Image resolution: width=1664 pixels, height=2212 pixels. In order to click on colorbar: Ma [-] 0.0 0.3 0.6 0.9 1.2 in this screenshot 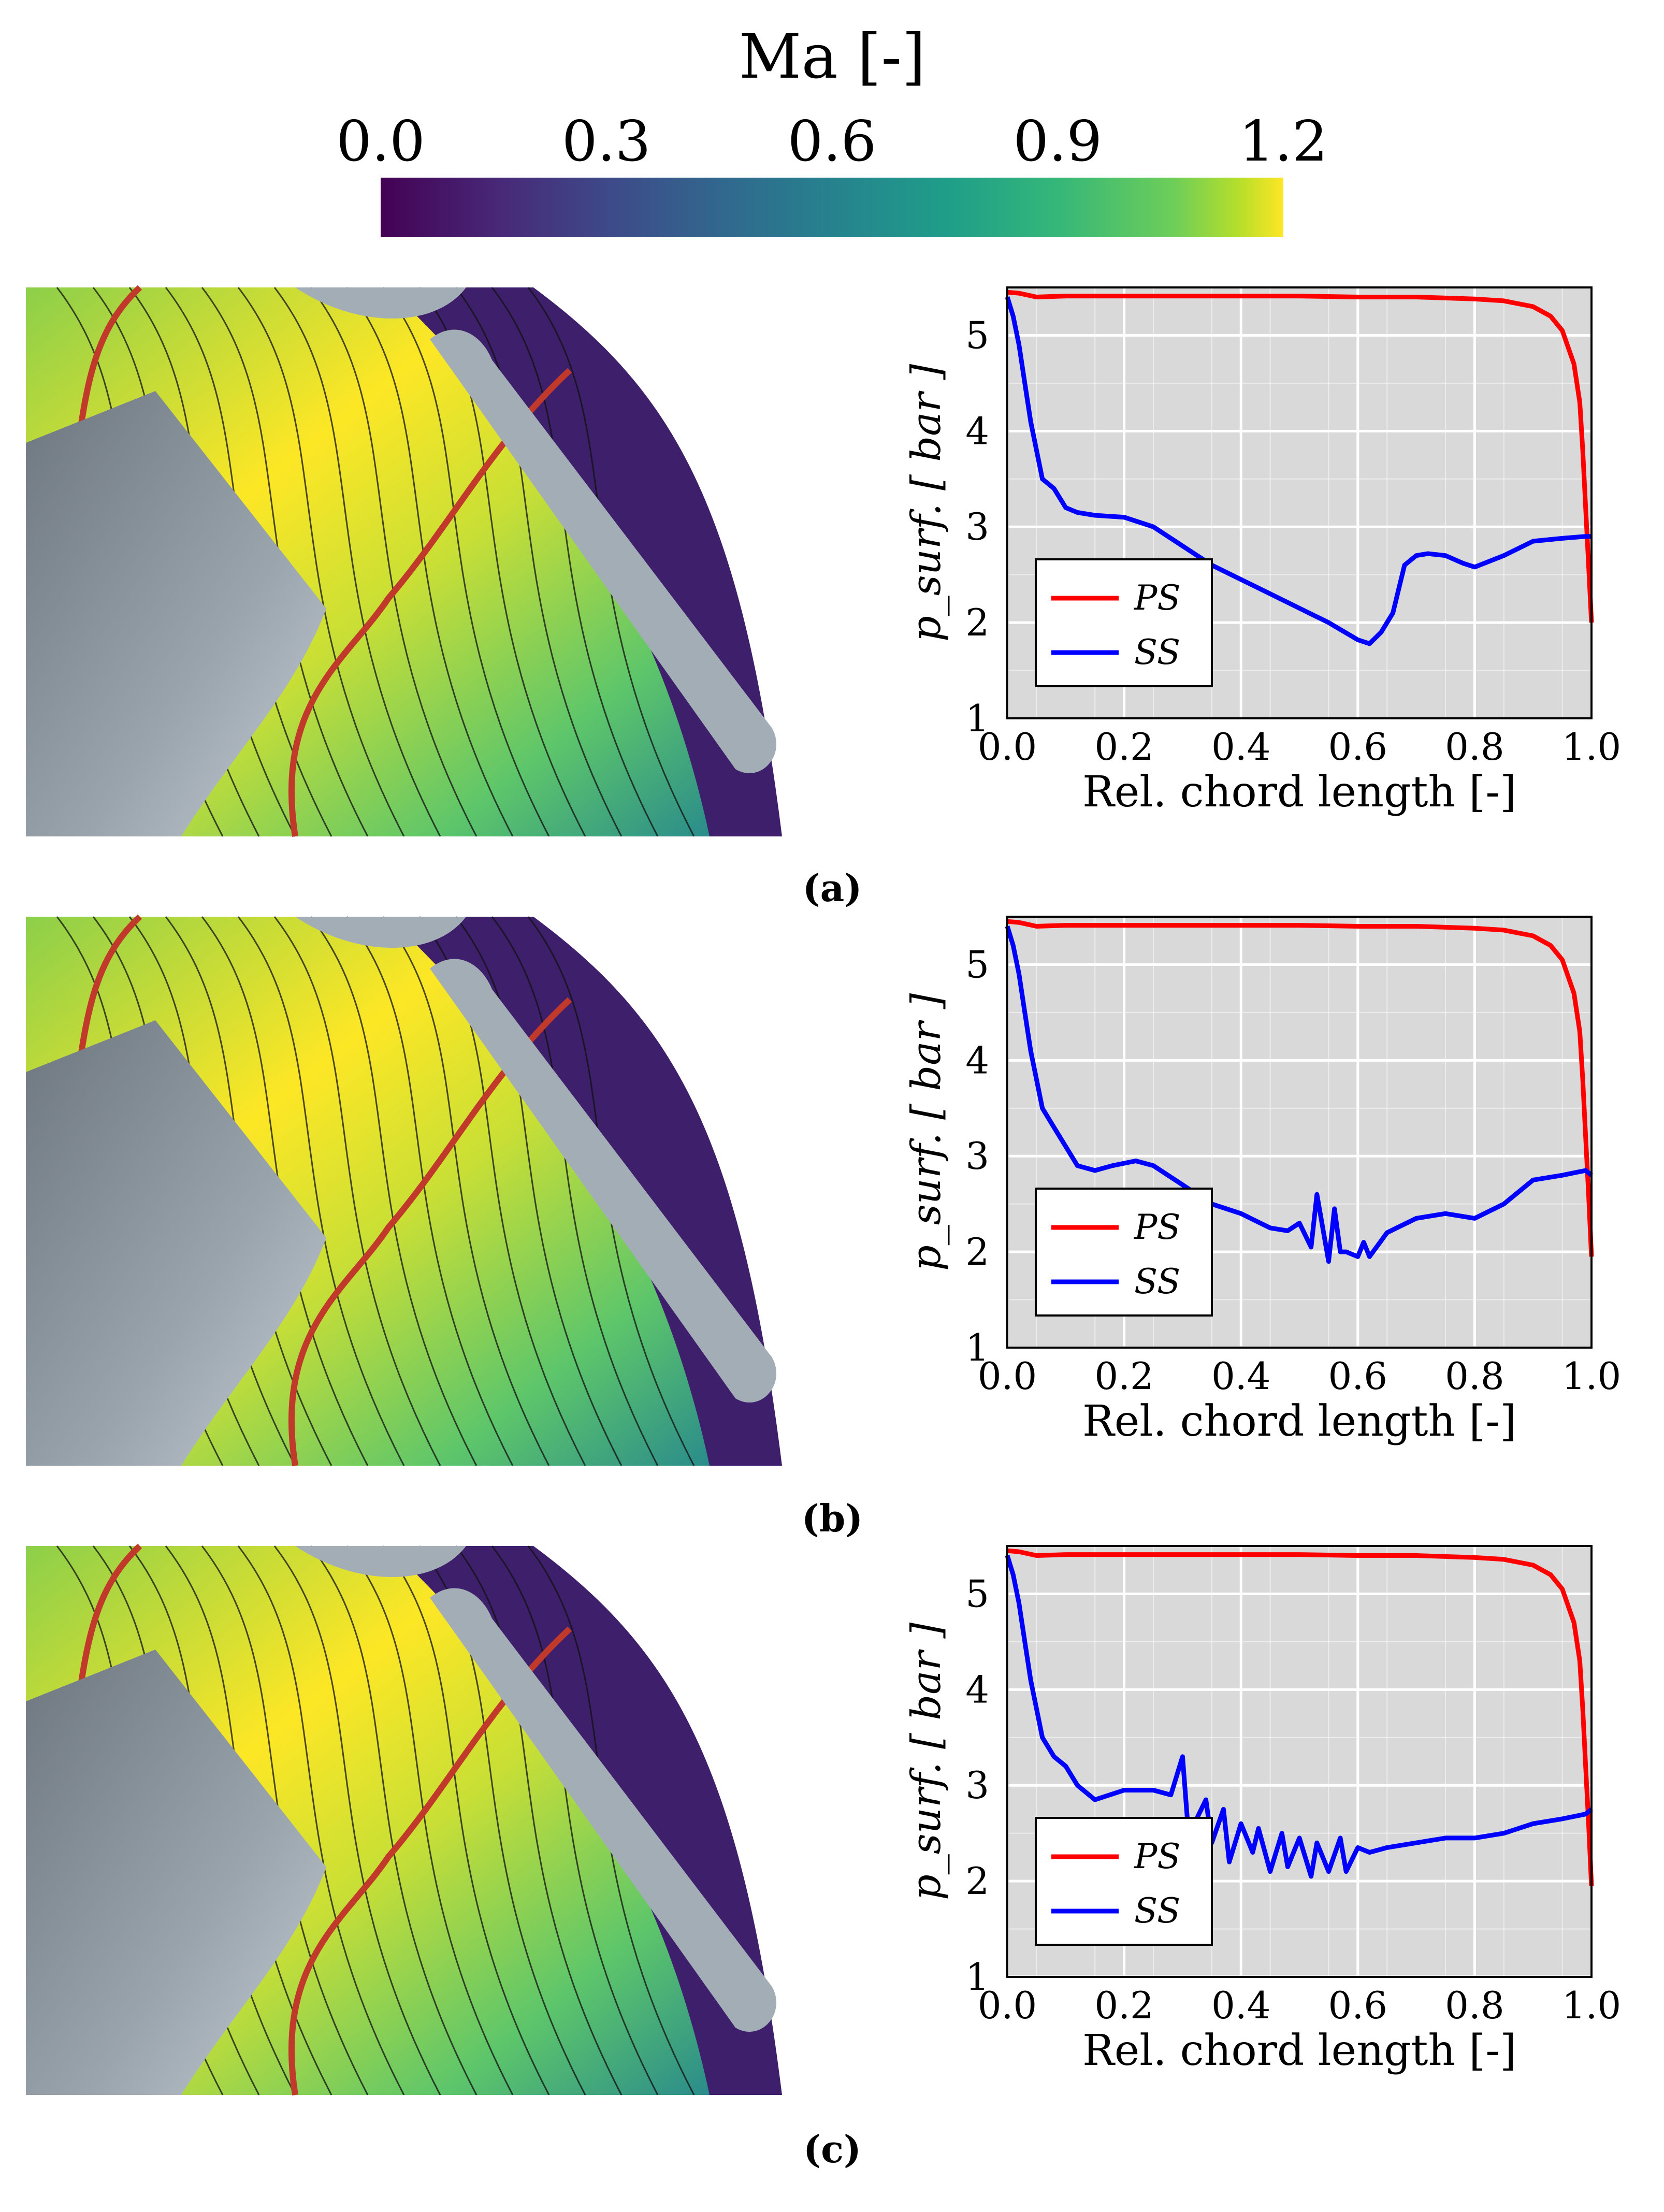, I will do `click(832, 129)`.